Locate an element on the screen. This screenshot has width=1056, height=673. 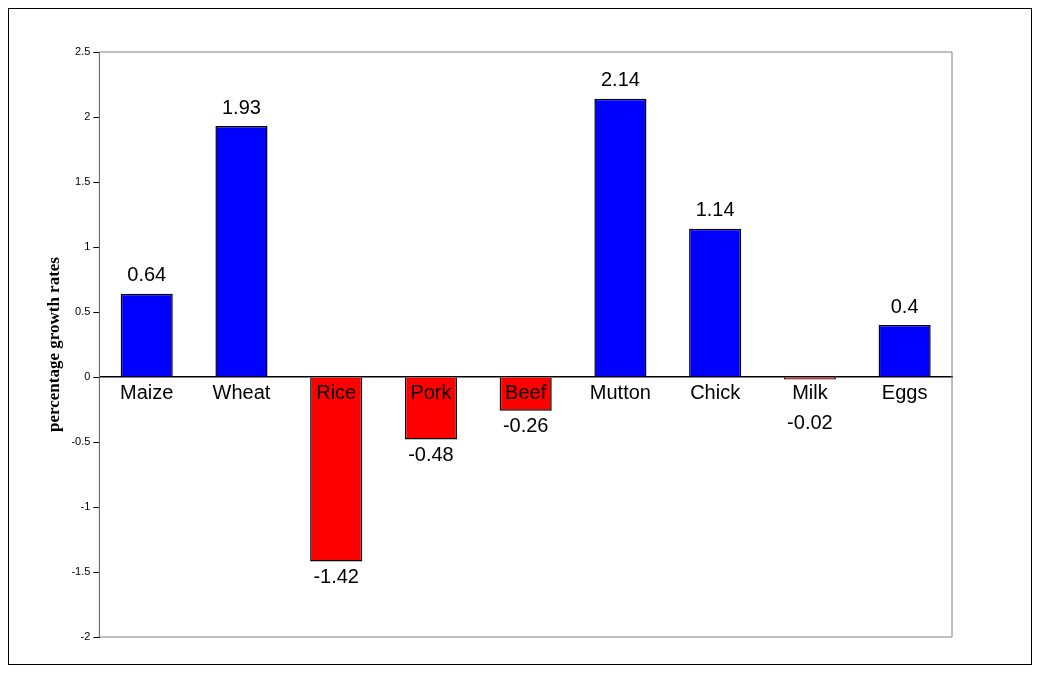
y-tick-label: -2 is located at coordinates (85, 636).